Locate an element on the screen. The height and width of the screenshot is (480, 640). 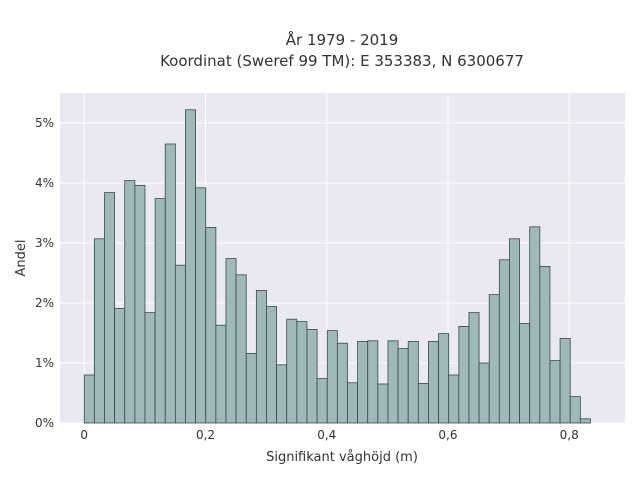
y-axis-label: Andel is located at coordinates (21, 258).